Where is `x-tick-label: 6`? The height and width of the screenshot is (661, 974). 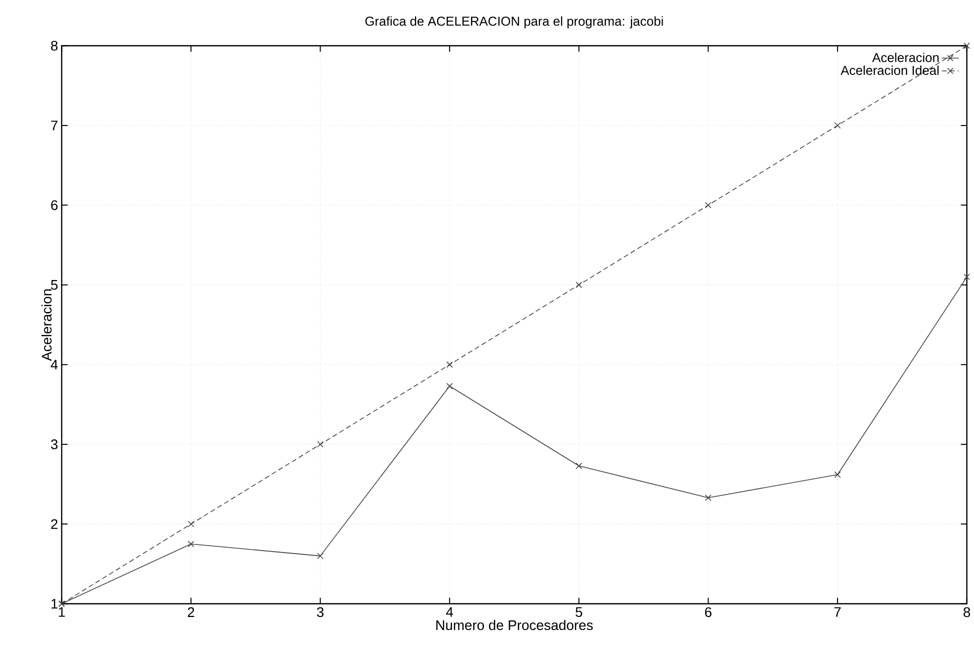
x-tick-label: 6 is located at coordinates (708, 612).